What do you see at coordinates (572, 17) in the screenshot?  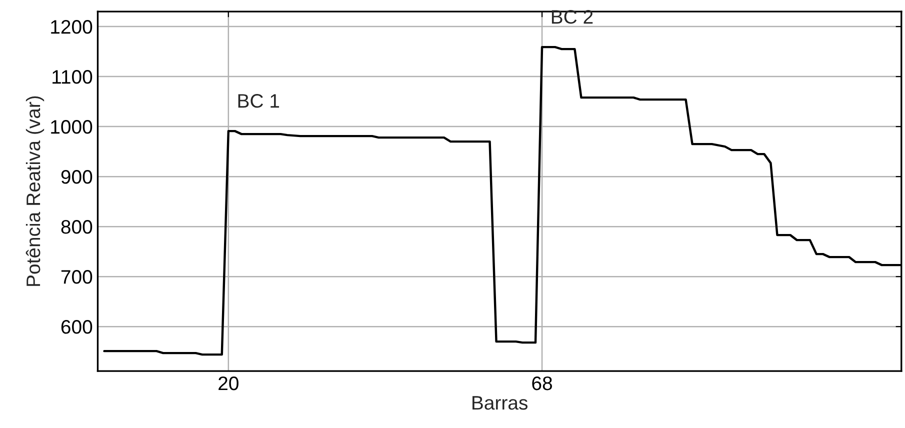 I see `annotation: BC 2` at bounding box center [572, 17].